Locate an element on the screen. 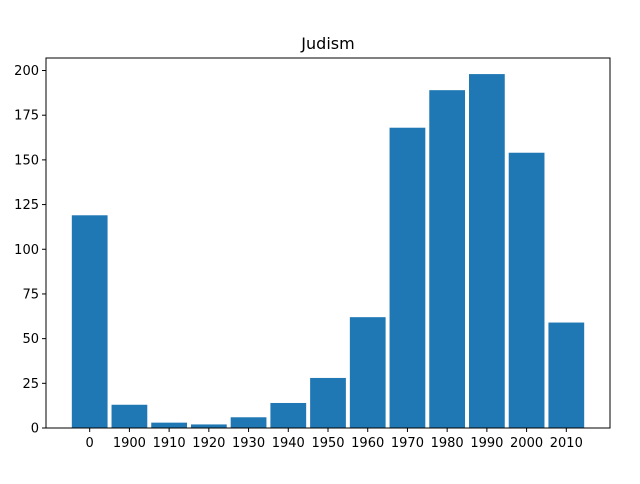 The height and width of the screenshot is (484, 640). bar-1900 is located at coordinates (129, 416).